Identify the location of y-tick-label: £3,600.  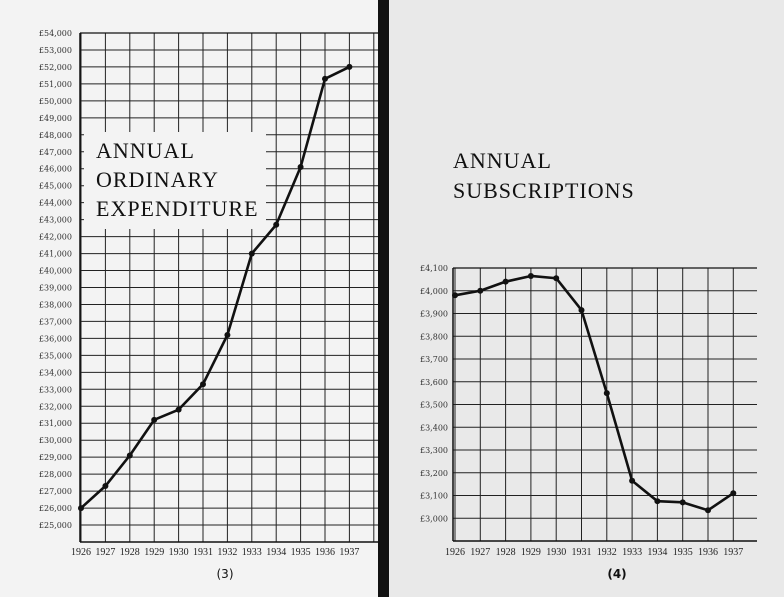
(434, 382).